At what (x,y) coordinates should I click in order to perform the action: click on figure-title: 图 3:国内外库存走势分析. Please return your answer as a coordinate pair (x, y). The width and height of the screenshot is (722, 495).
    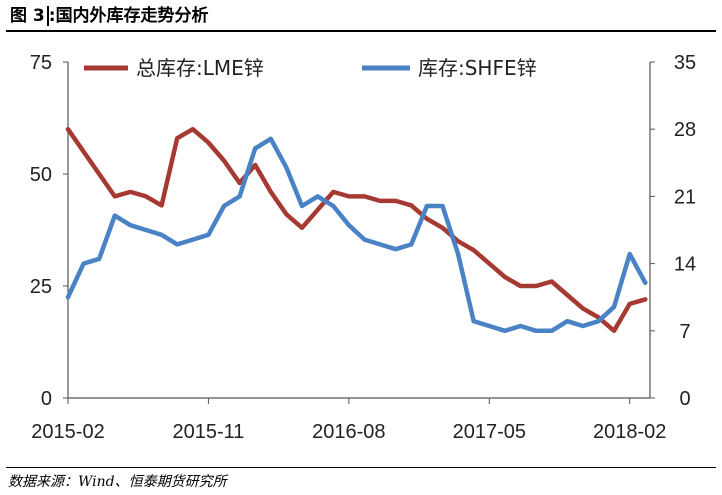
    Looking at the image, I should click on (109, 16).